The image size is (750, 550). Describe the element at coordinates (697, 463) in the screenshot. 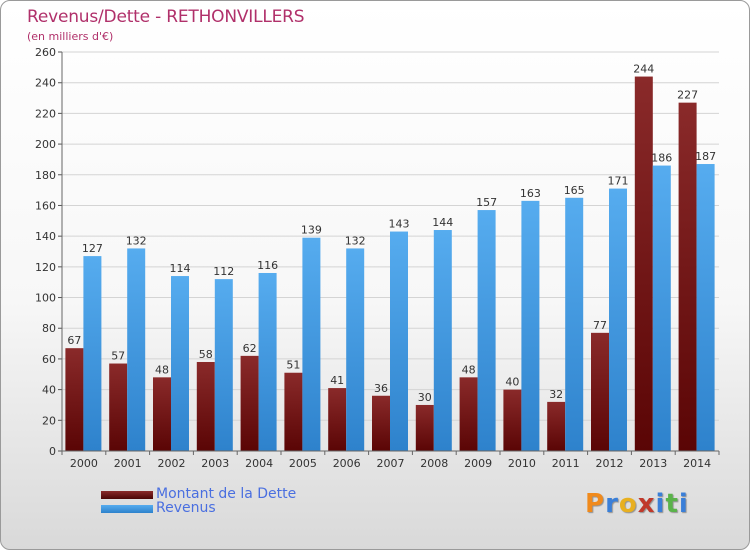

I see `x-tick-label: 2014` at that location.